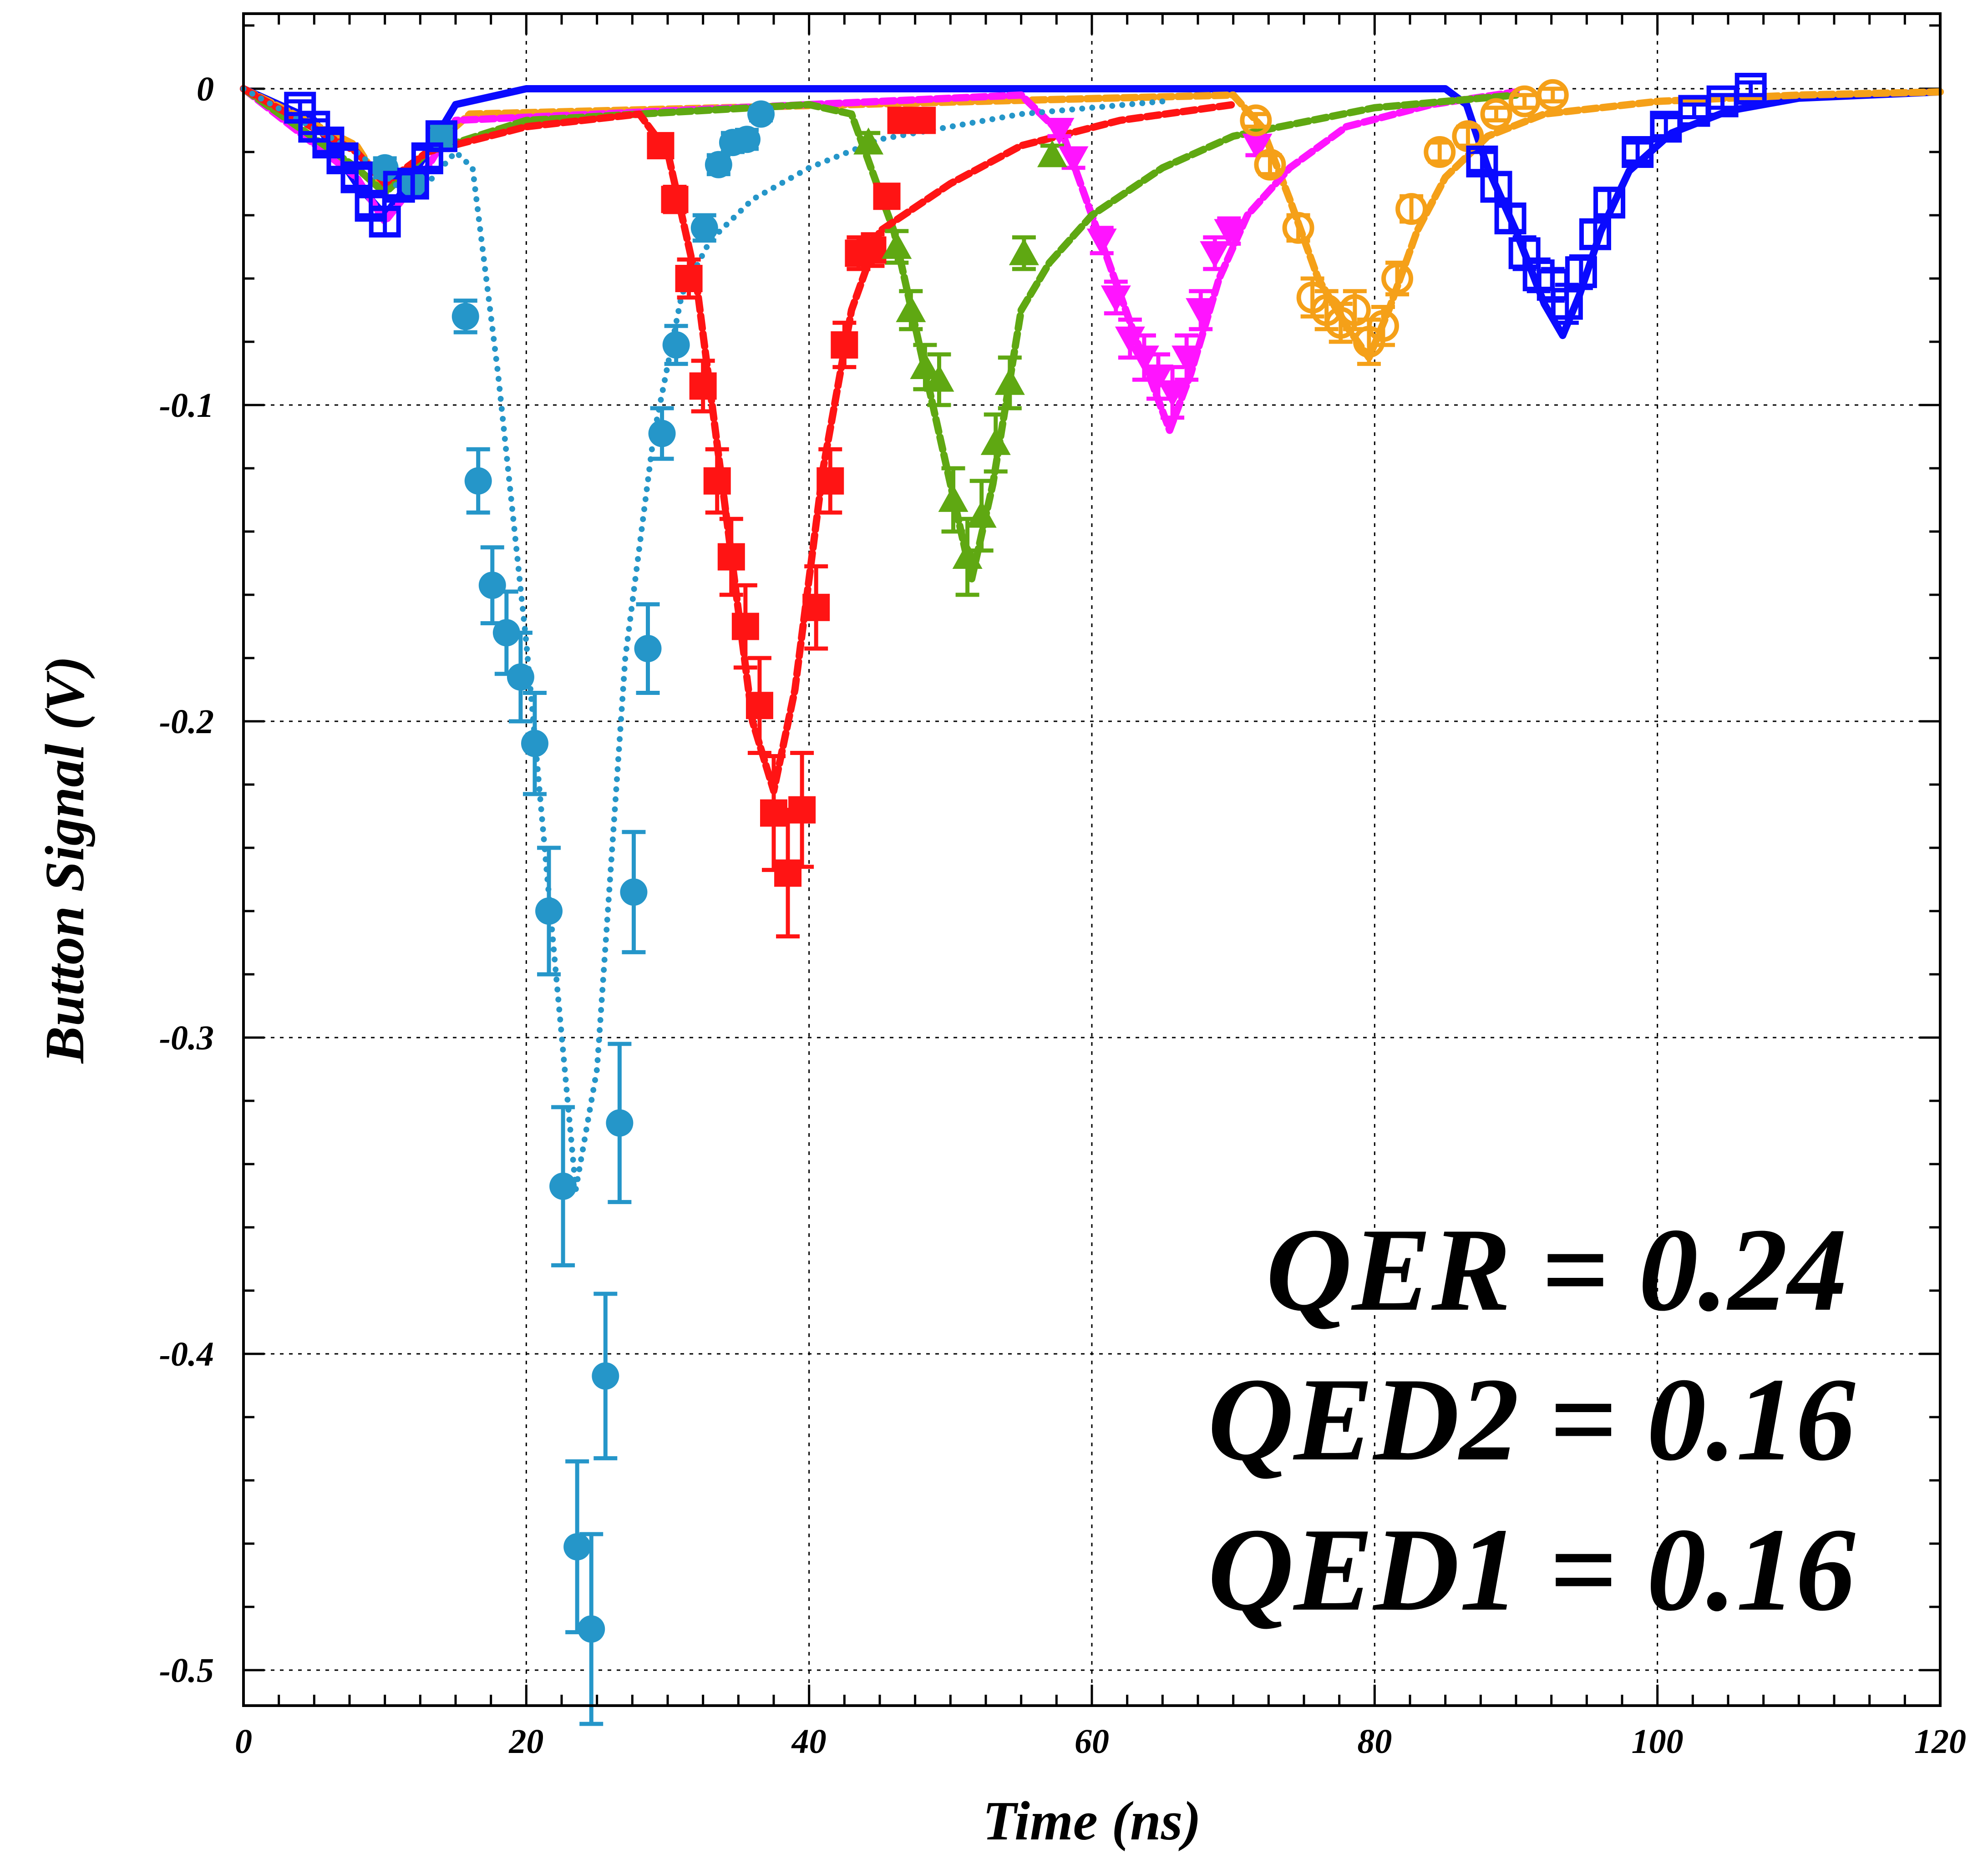  I want to click on annotation-qed2: QED2 = 0.16, so click(1532, 1419).